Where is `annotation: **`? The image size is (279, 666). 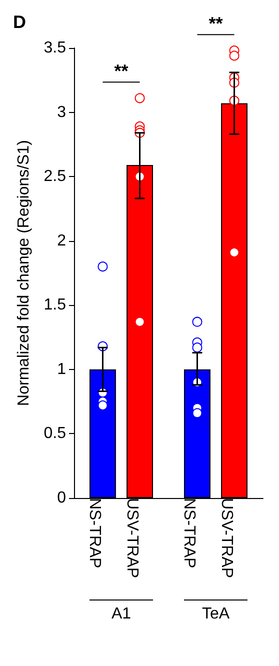
annotation: ** is located at coordinates (121, 71).